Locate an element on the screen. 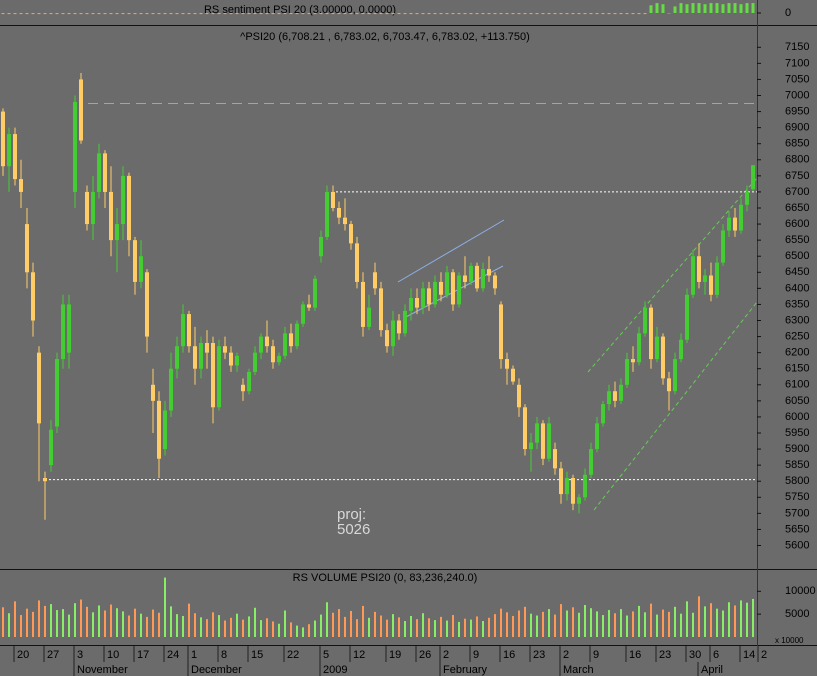  x-tick-label: 23 is located at coordinates (539, 655).